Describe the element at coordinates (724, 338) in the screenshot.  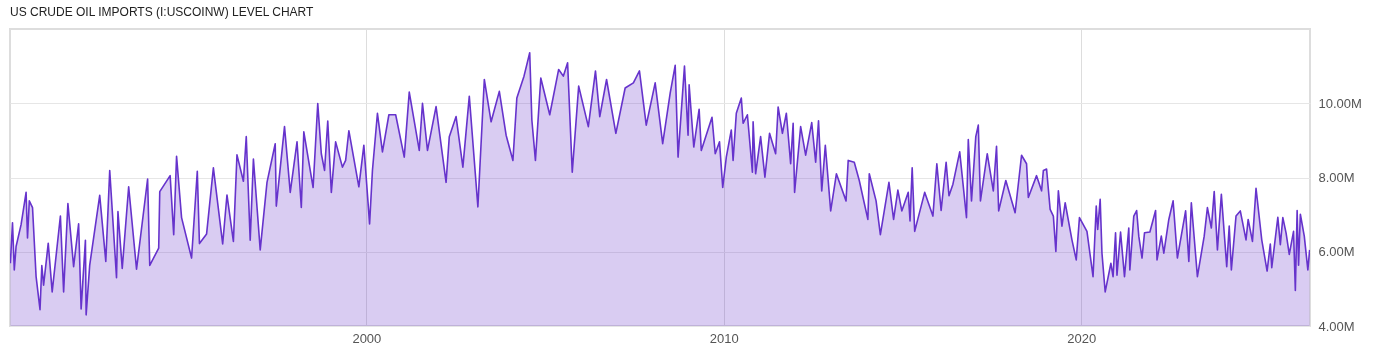
I see `x-tick-label: 2010` at that location.